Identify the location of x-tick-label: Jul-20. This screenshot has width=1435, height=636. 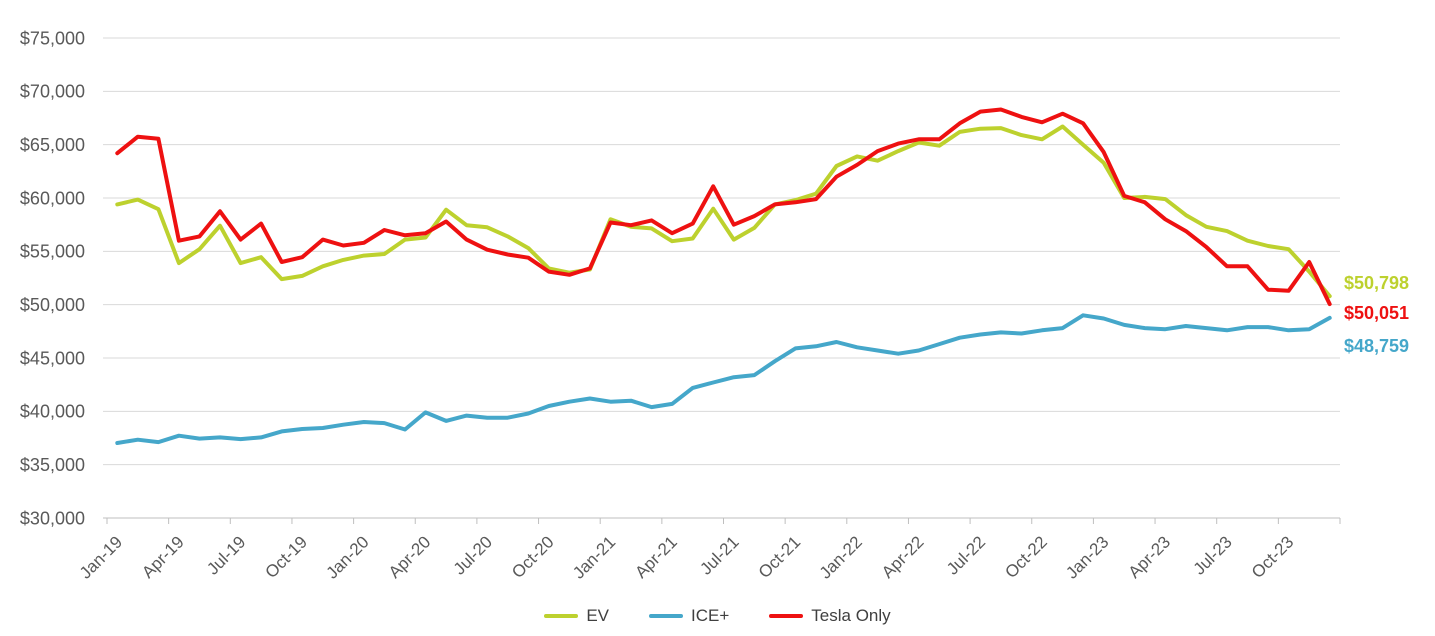
(473, 555).